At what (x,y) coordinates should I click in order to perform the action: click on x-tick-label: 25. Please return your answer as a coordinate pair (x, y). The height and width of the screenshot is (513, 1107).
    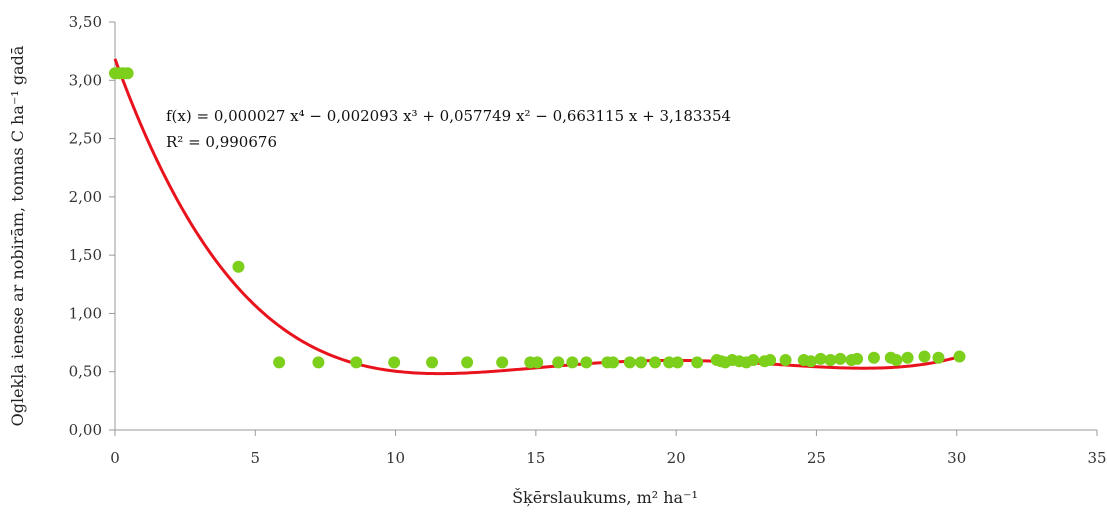
    Looking at the image, I should click on (816, 458).